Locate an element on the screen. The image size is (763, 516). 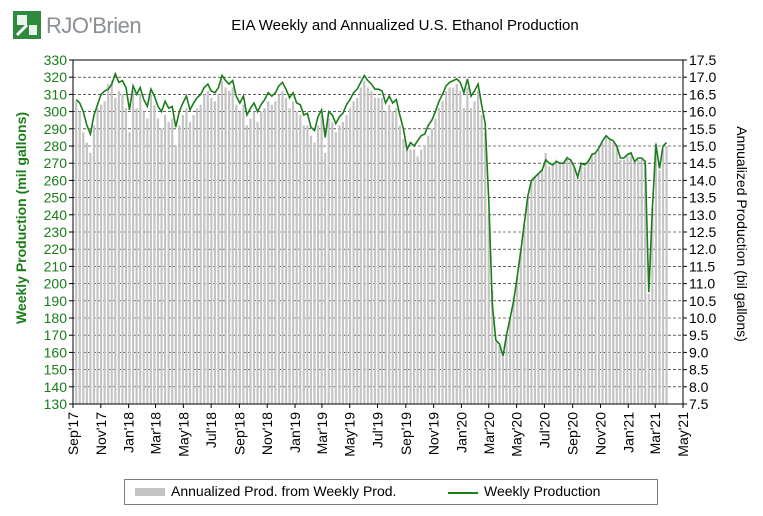
left-tick-label: 280 is located at coordinates (56, 146).